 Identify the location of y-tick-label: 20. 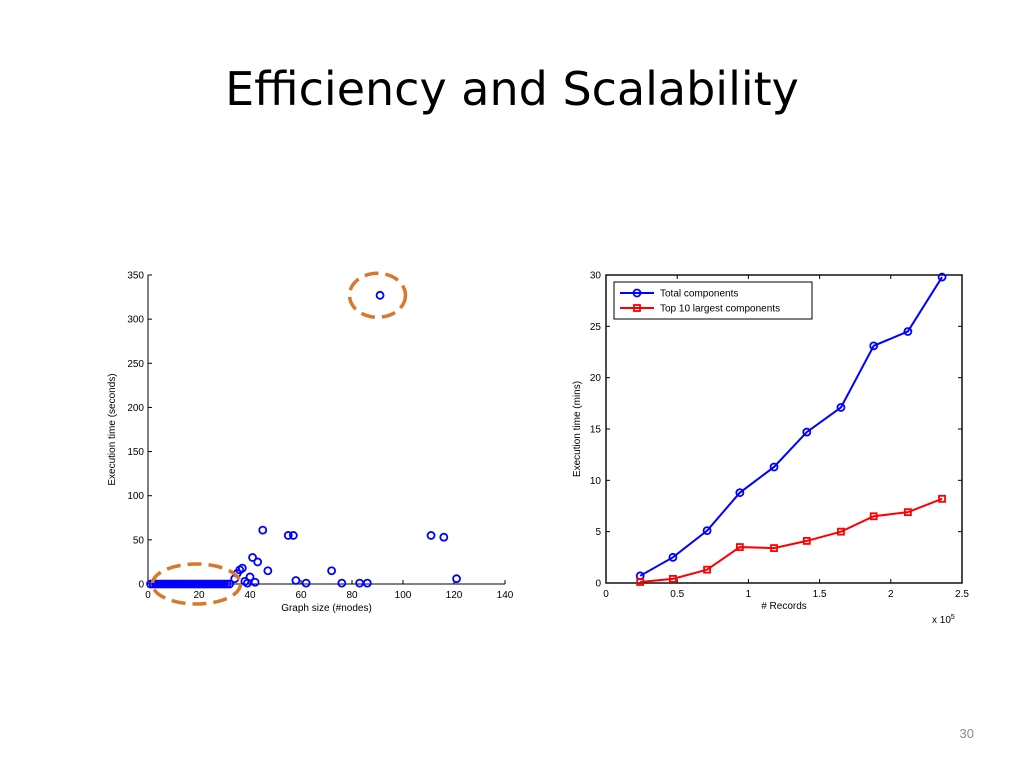
(596, 378).